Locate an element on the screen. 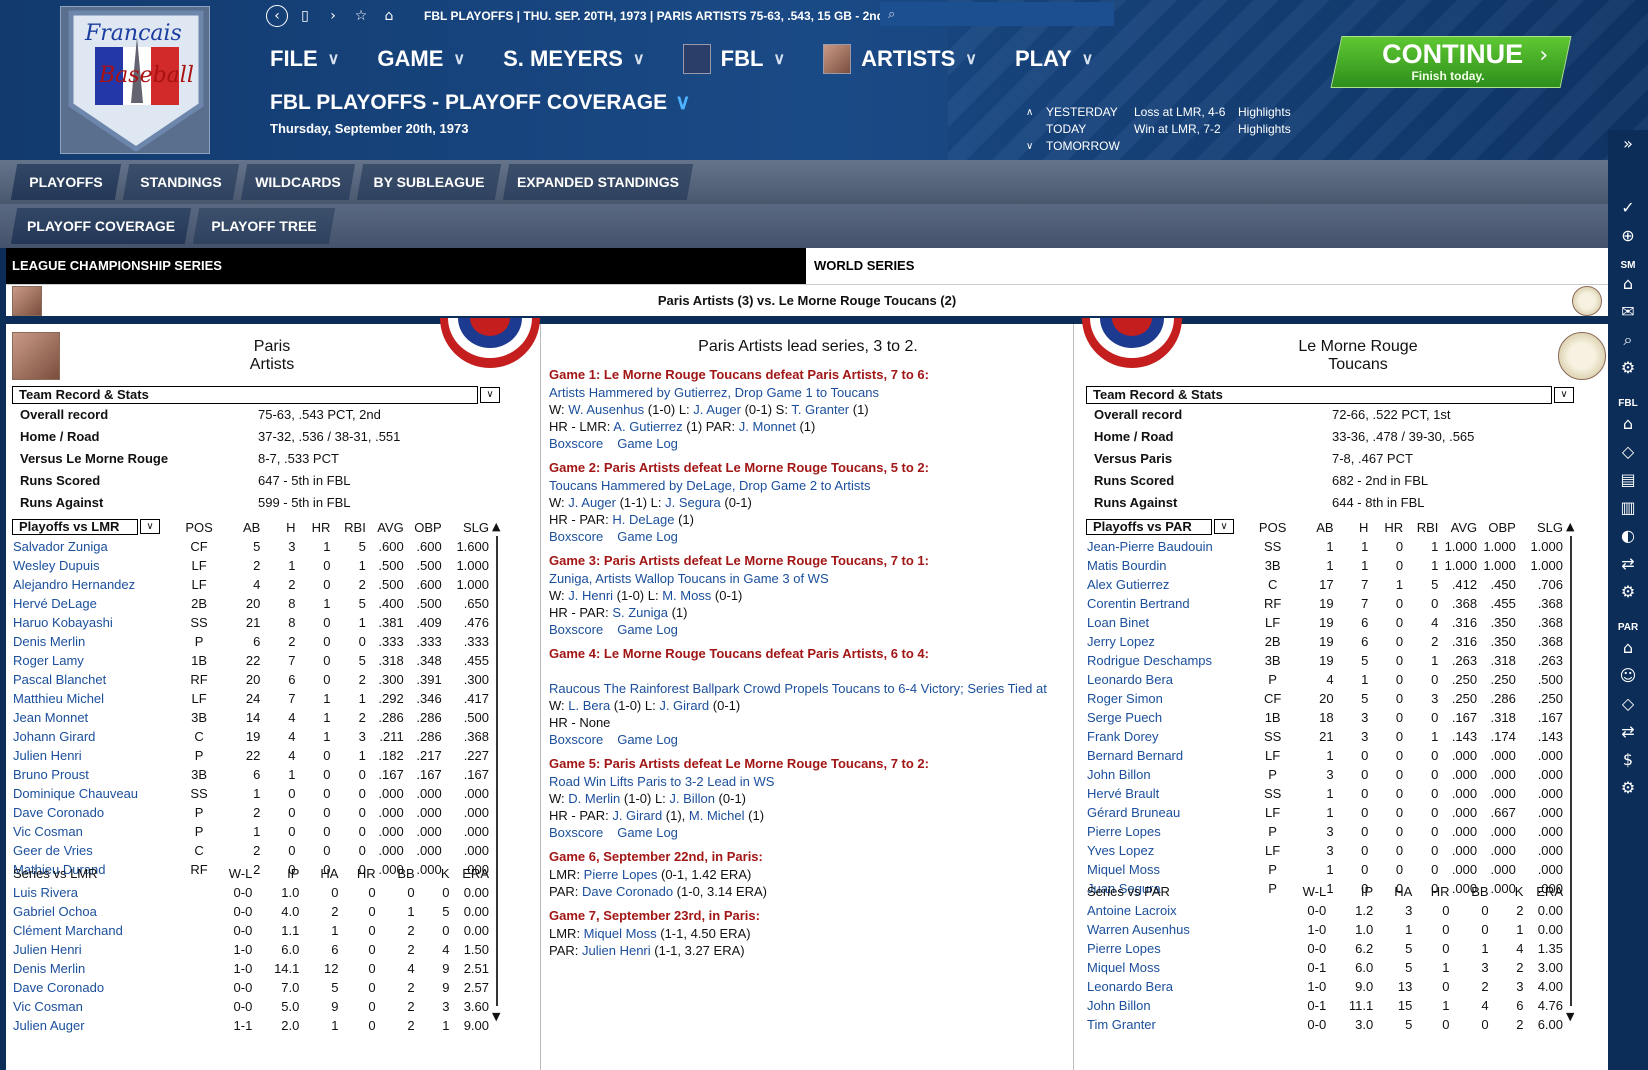 The width and height of the screenshot is (1648, 1070). table-row: Clément Marchand 0-0 1.1 1 0 2 0 0.00 is located at coordinates (251, 930).